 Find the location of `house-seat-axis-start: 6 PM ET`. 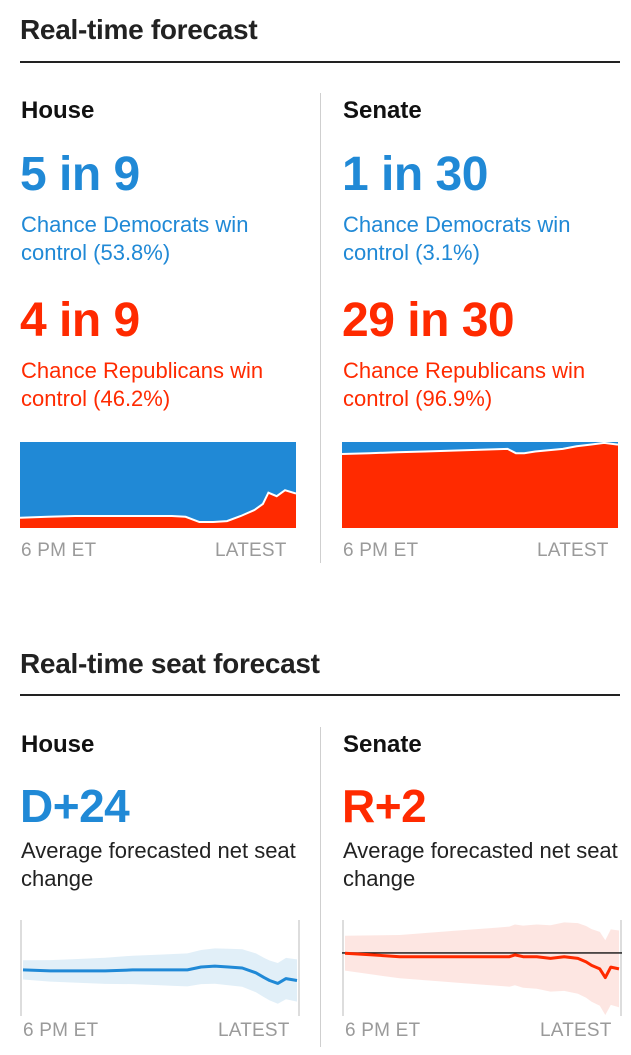

house-seat-axis-start: 6 PM ET is located at coordinates (61, 1030).